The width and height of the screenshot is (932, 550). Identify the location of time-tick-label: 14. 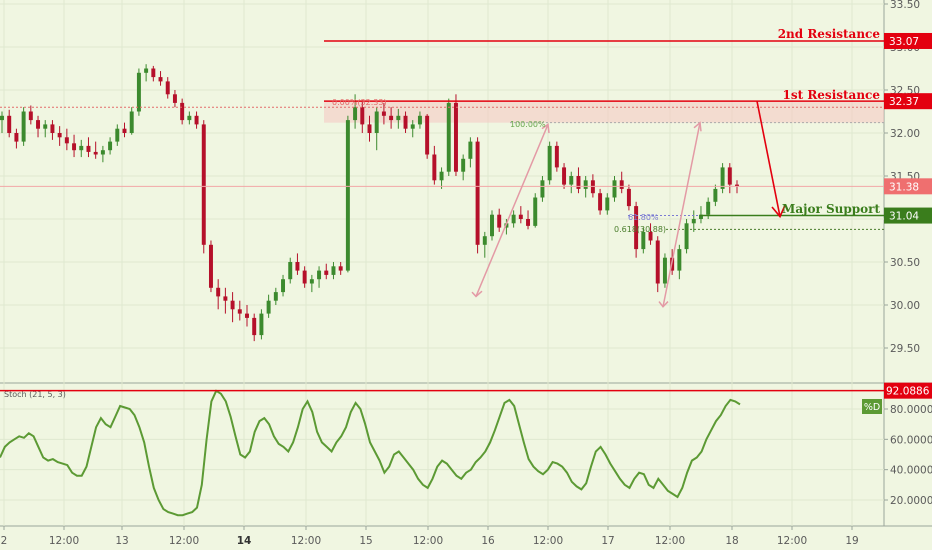
(244, 541).